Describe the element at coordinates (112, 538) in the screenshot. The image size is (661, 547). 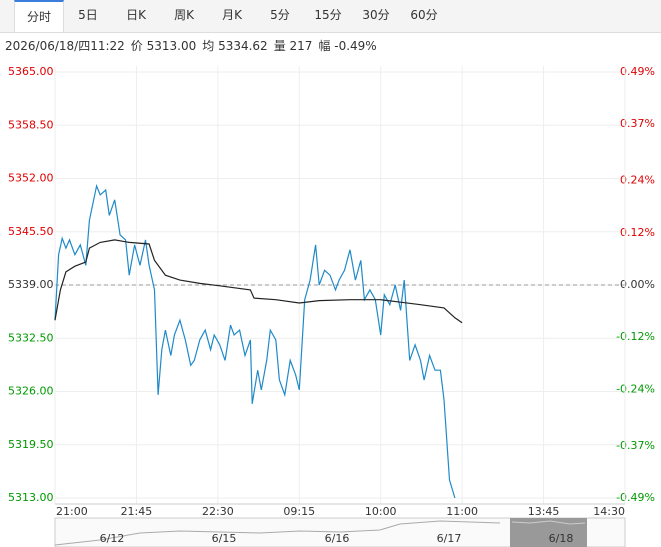
I see `navigator-label: 6/12` at that location.